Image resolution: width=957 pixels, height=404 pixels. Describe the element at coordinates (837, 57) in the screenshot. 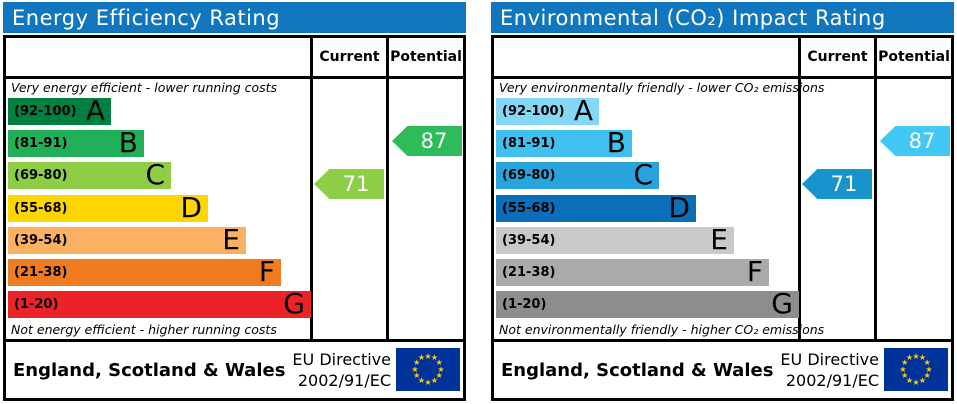

I see `current-column-header: Current` at that location.